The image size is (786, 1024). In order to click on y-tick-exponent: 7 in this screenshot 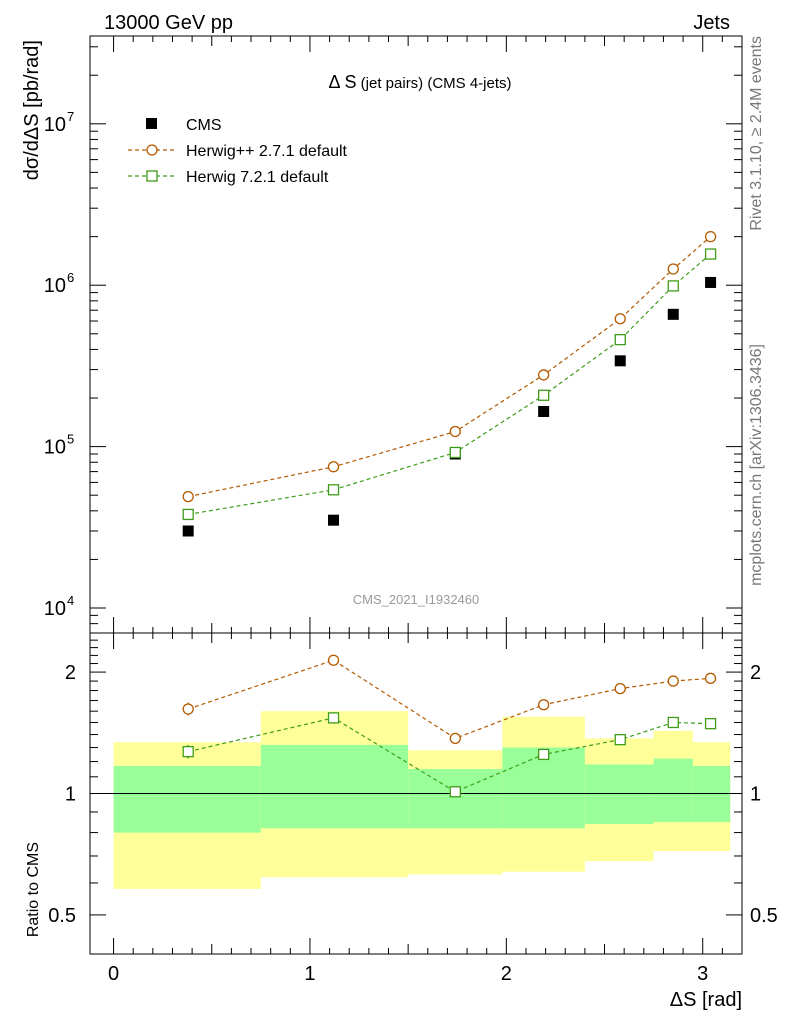, I will do `click(70, 116)`.